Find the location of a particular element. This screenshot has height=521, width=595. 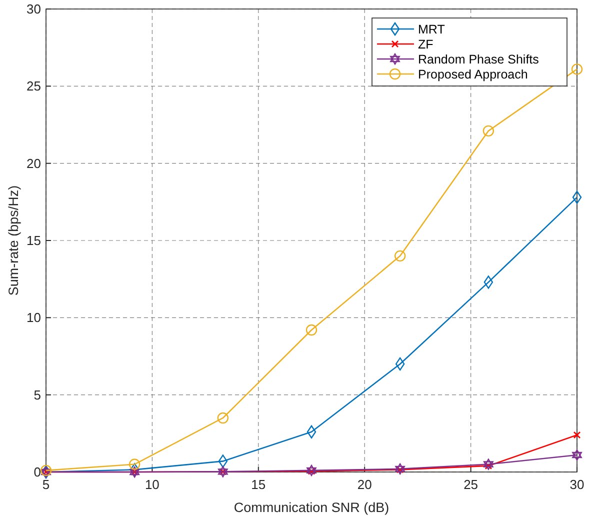

legend-label: ZF is located at coordinates (426, 45).